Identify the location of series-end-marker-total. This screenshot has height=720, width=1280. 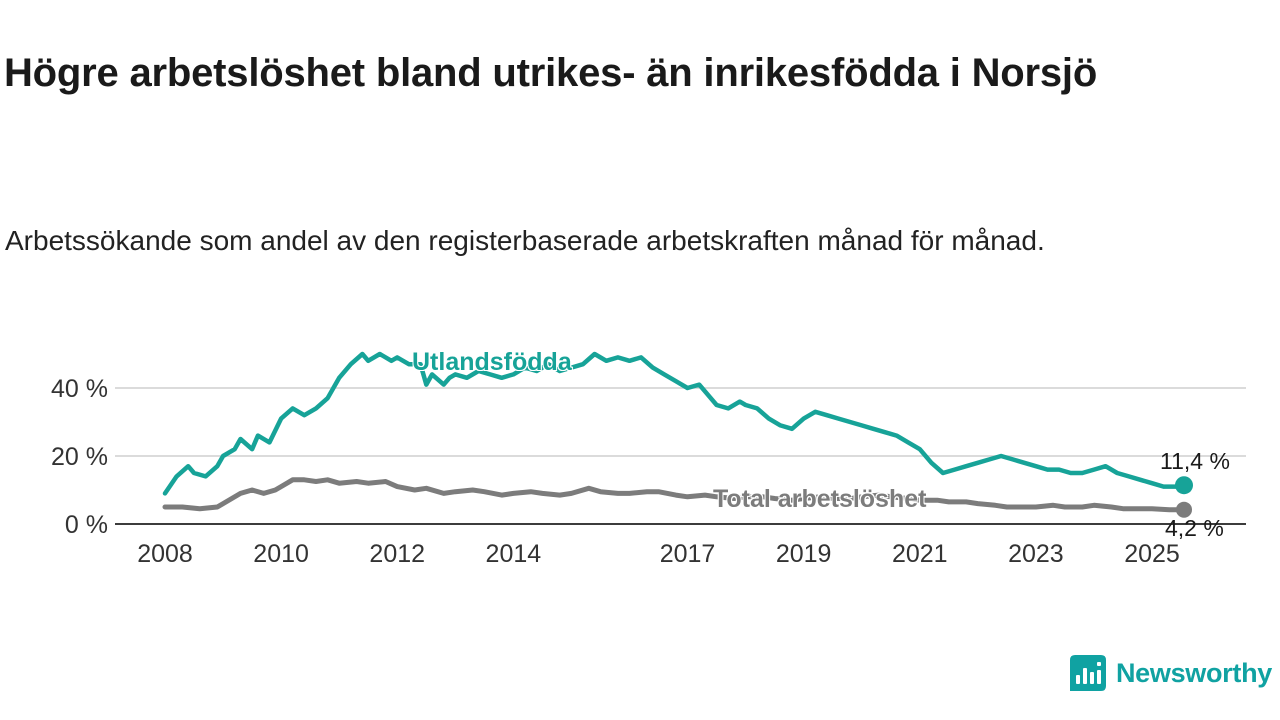
(1184, 509).